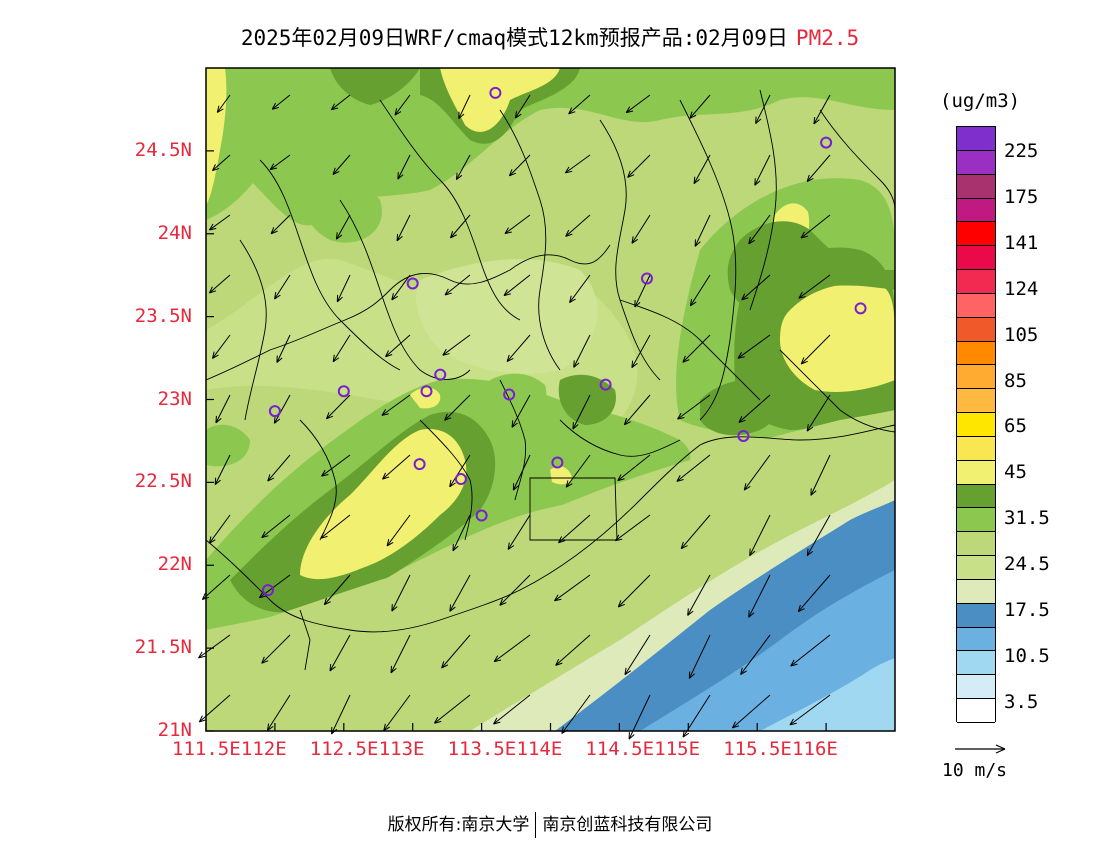 Image resolution: width=1100 pixels, height=850 pixels. Describe the element at coordinates (975, 770) in the screenshot. I see `wind-key-label: 10 m/s` at that location.